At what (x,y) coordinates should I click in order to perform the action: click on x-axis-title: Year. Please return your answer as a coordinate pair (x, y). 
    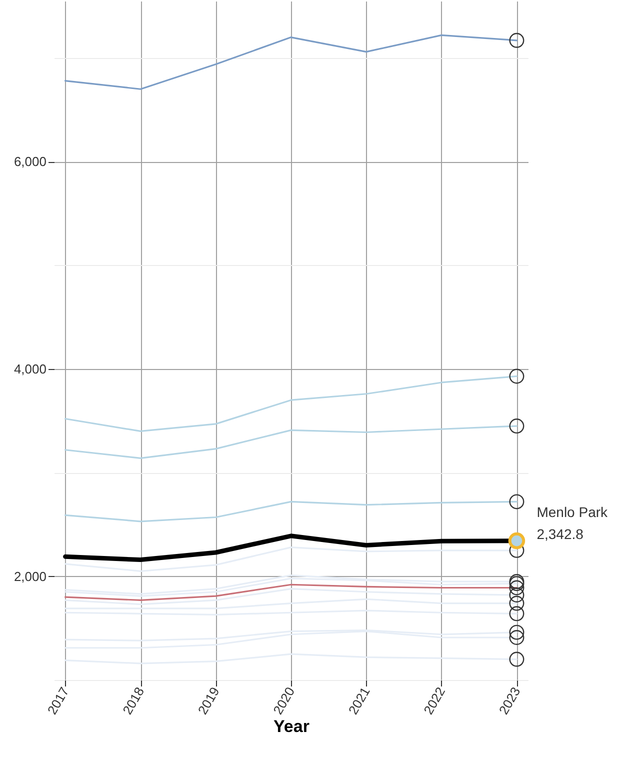
    Looking at the image, I should click on (292, 726).